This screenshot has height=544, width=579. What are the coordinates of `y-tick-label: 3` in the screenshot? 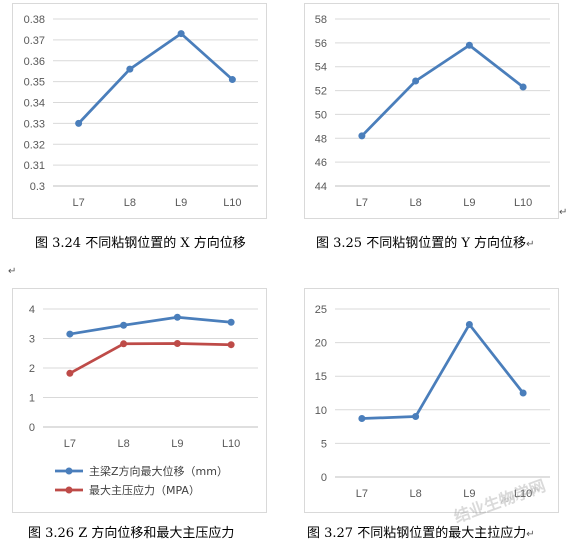 It's located at (32, 340).